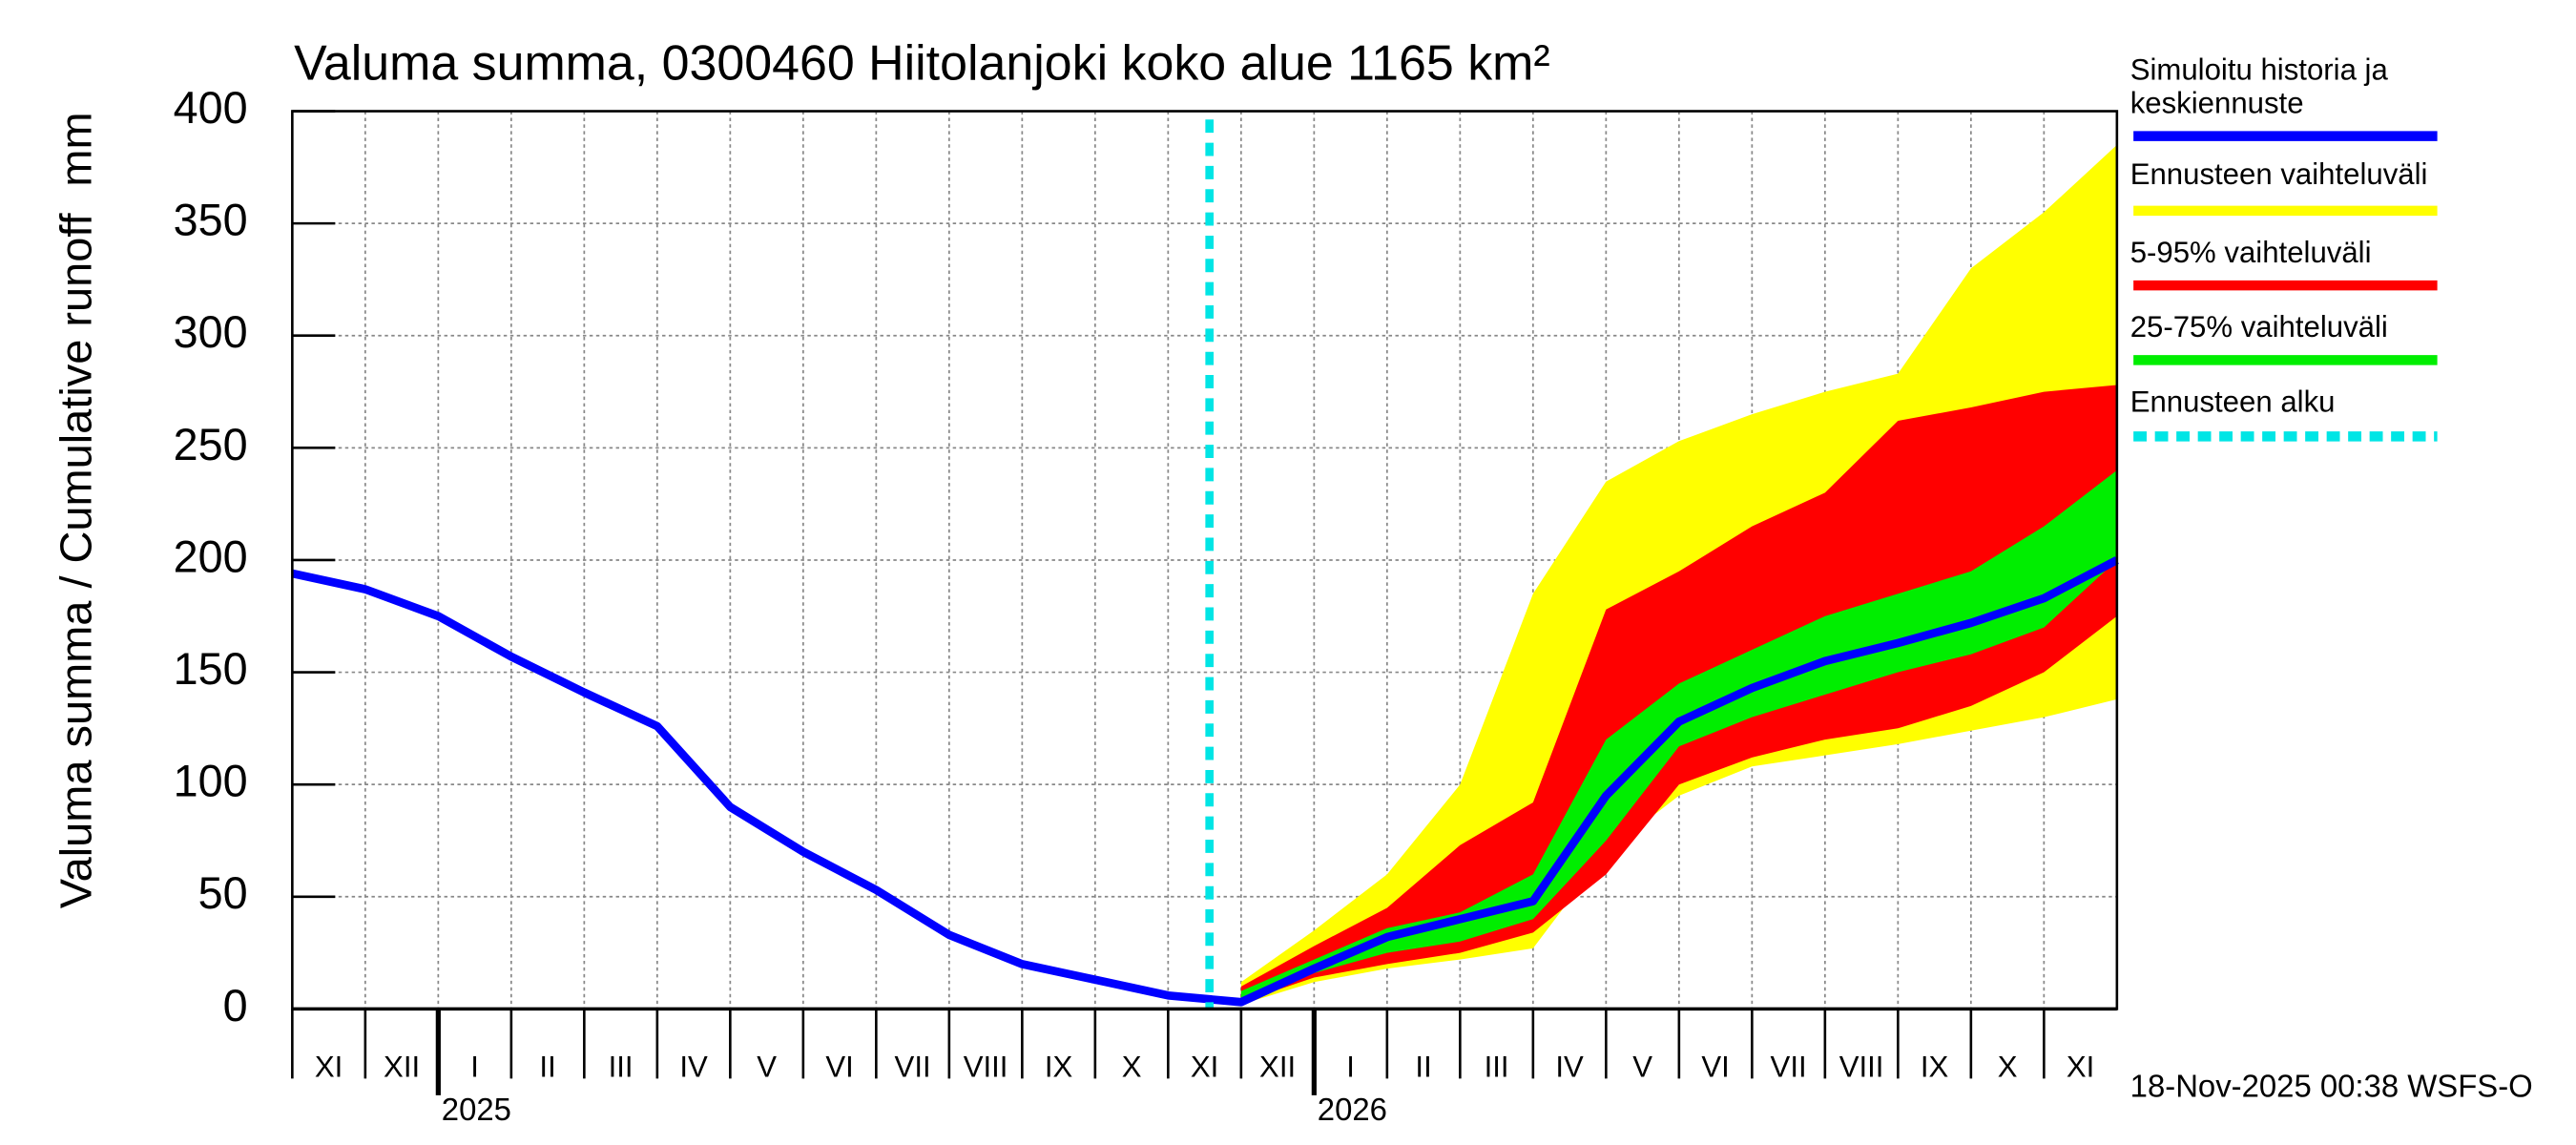  I want to click on y-axis-label: Valuma summa / Cumulative runoff, so click(76, 560).